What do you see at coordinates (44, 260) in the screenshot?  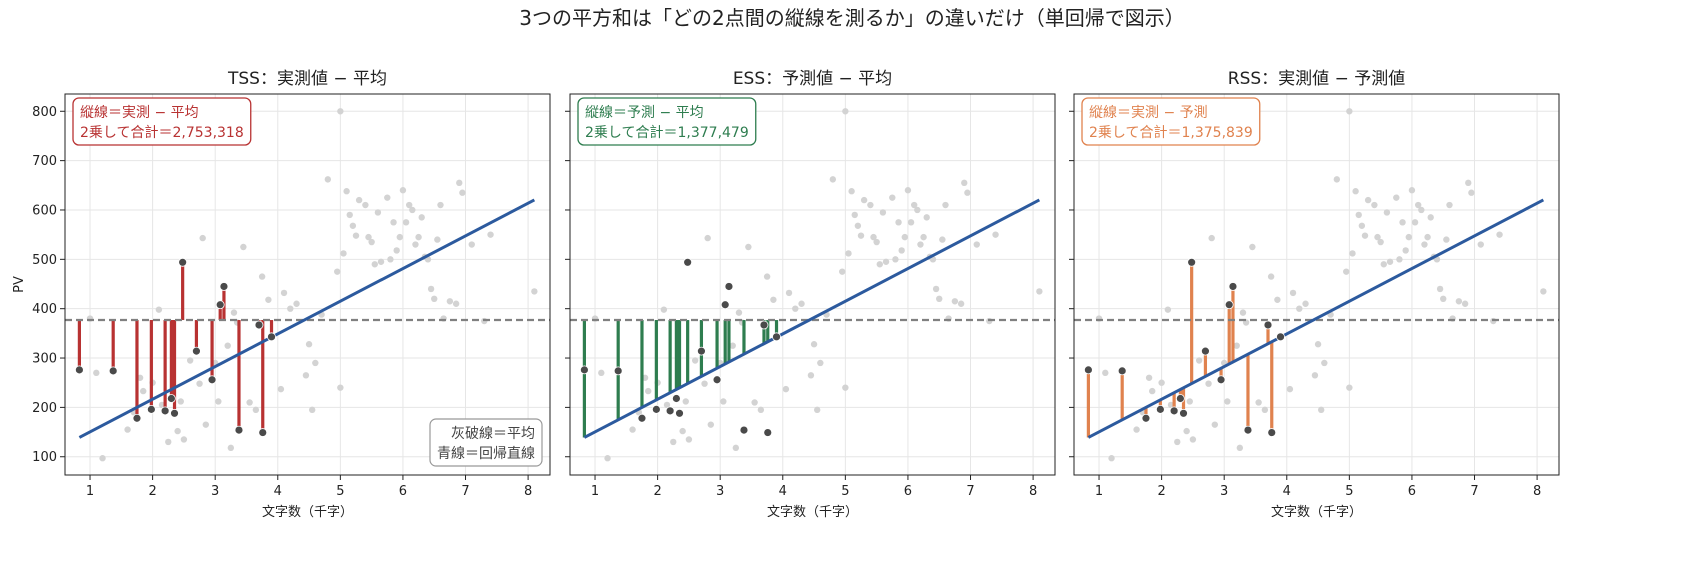 I see `y-tick-label: 500` at bounding box center [44, 260].